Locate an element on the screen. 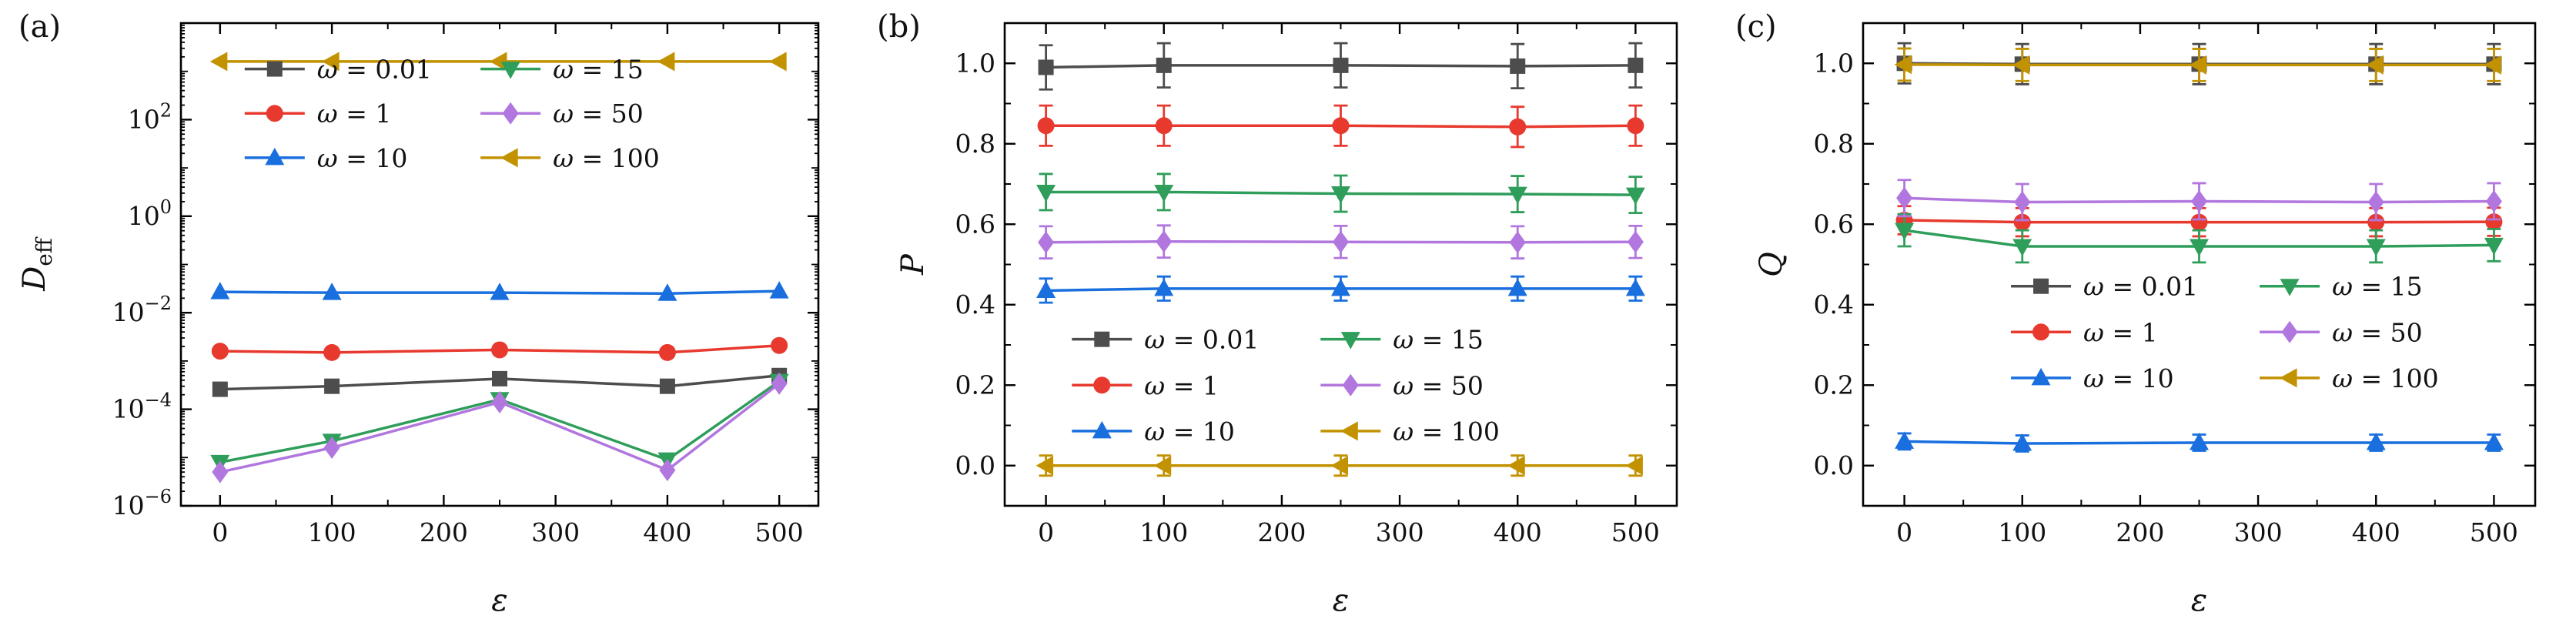 This screenshot has width=2576, height=629. svg-text: 10² is located at coordinates (150, 116).